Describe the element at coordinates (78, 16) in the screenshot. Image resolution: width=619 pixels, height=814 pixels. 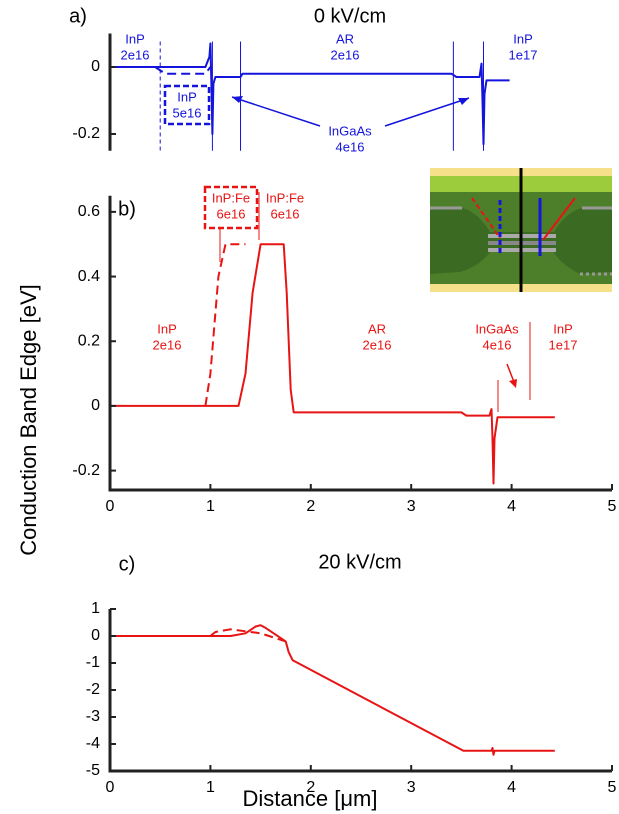
I see `panel-label: a)` at that location.